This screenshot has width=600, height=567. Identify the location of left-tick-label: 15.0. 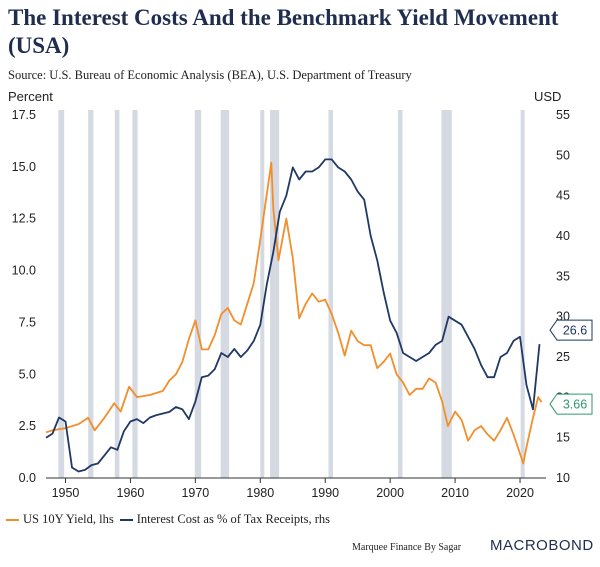
(24, 167).